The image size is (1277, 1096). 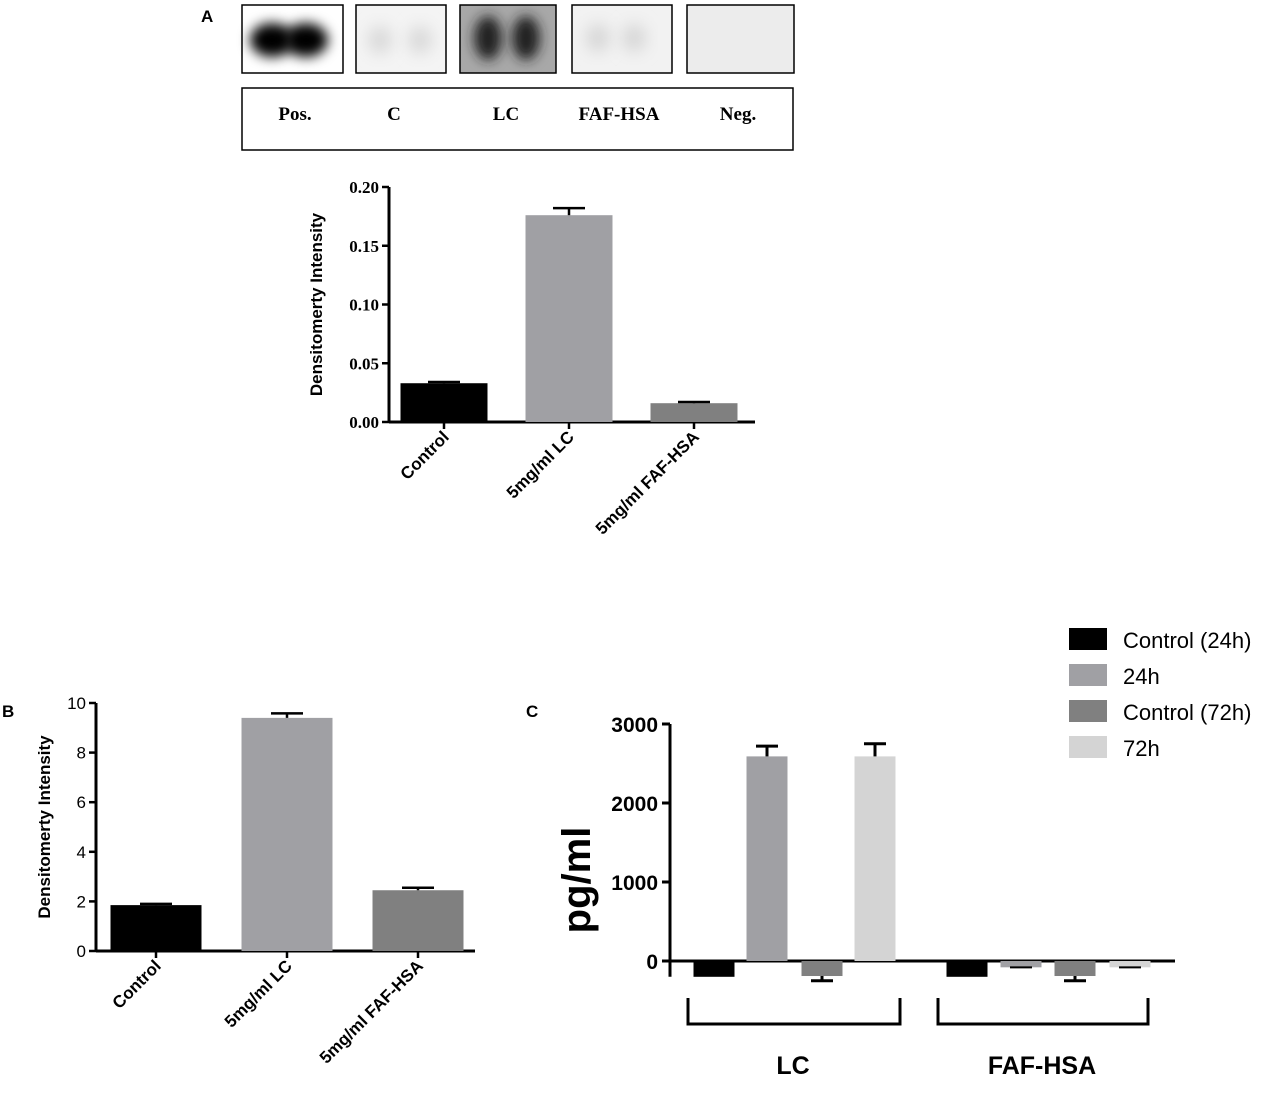 I want to click on blot-lane-label-lc: LC, so click(x=506, y=114).